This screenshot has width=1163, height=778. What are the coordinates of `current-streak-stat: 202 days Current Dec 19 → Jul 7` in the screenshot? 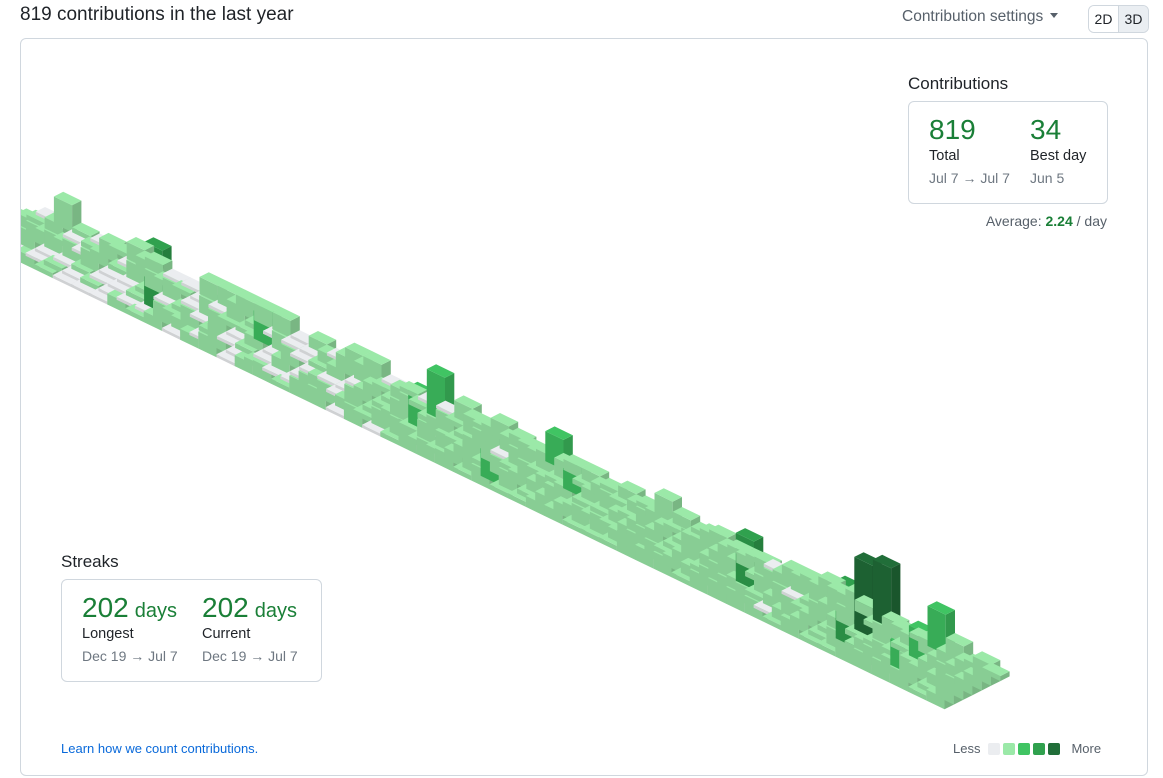 It's located at (250, 628).